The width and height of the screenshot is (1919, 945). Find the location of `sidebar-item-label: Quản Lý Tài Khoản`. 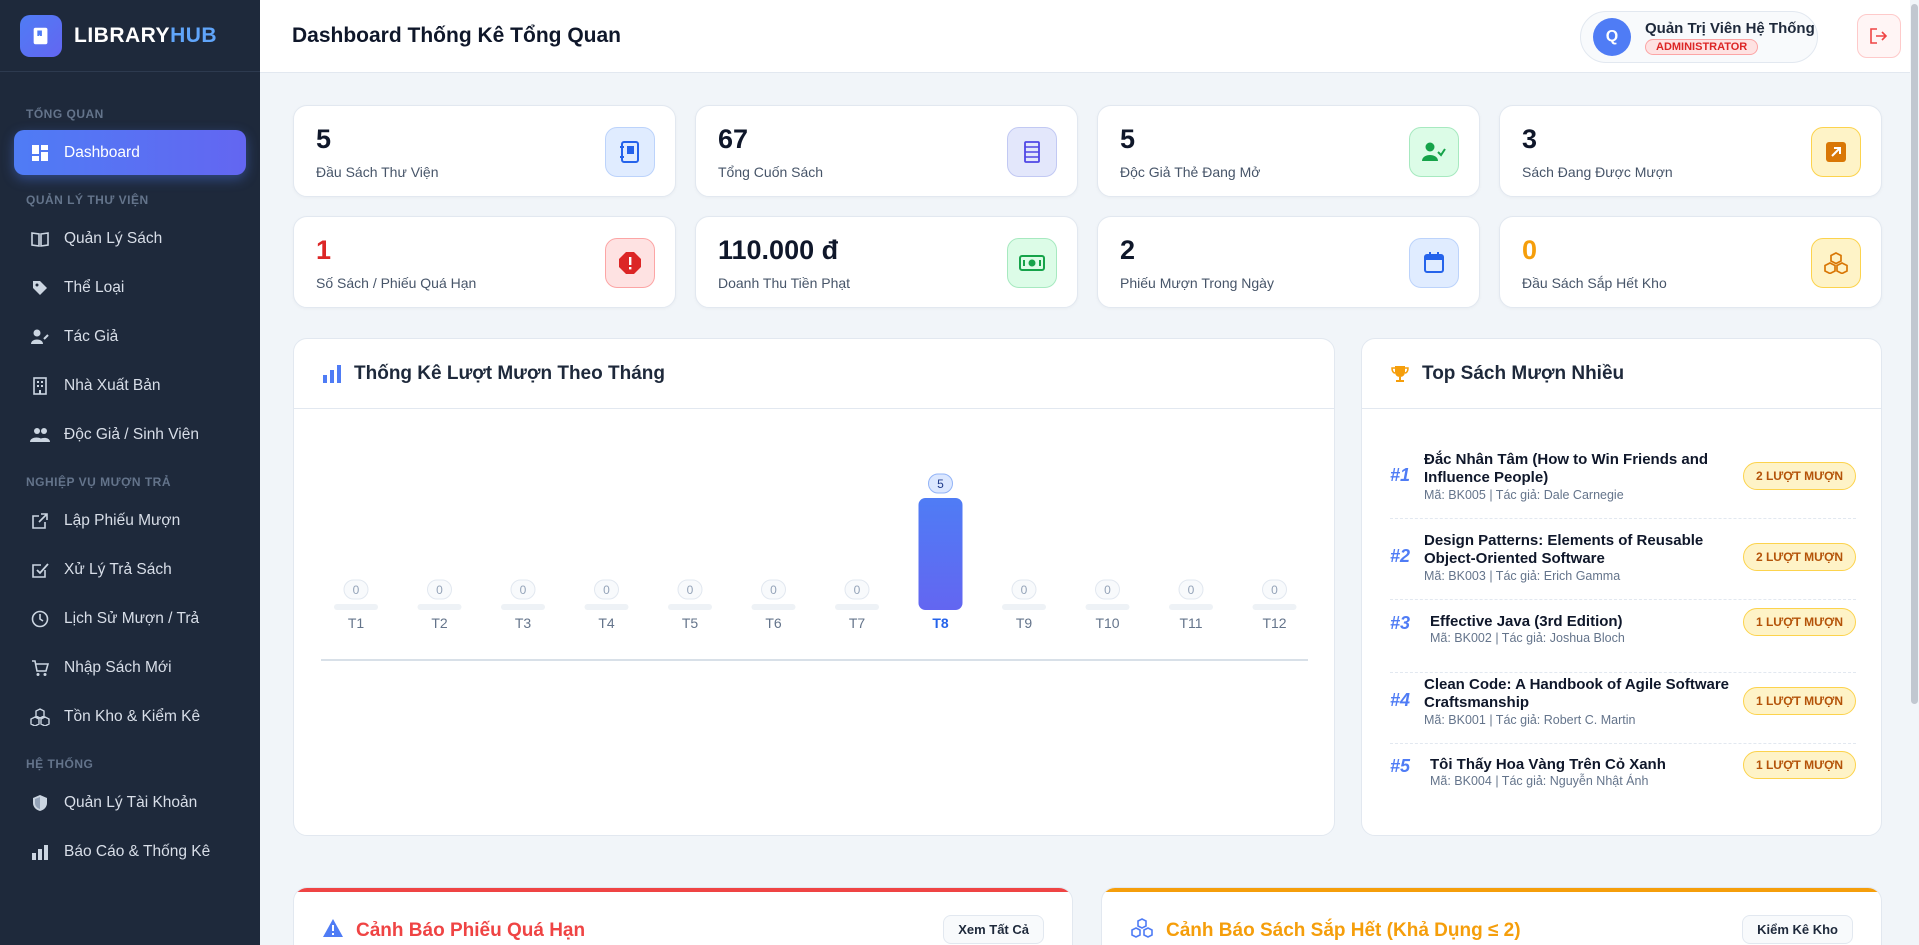

sidebar-item-label: Quản Lý Tài Khoản is located at coordinates (131, 802).